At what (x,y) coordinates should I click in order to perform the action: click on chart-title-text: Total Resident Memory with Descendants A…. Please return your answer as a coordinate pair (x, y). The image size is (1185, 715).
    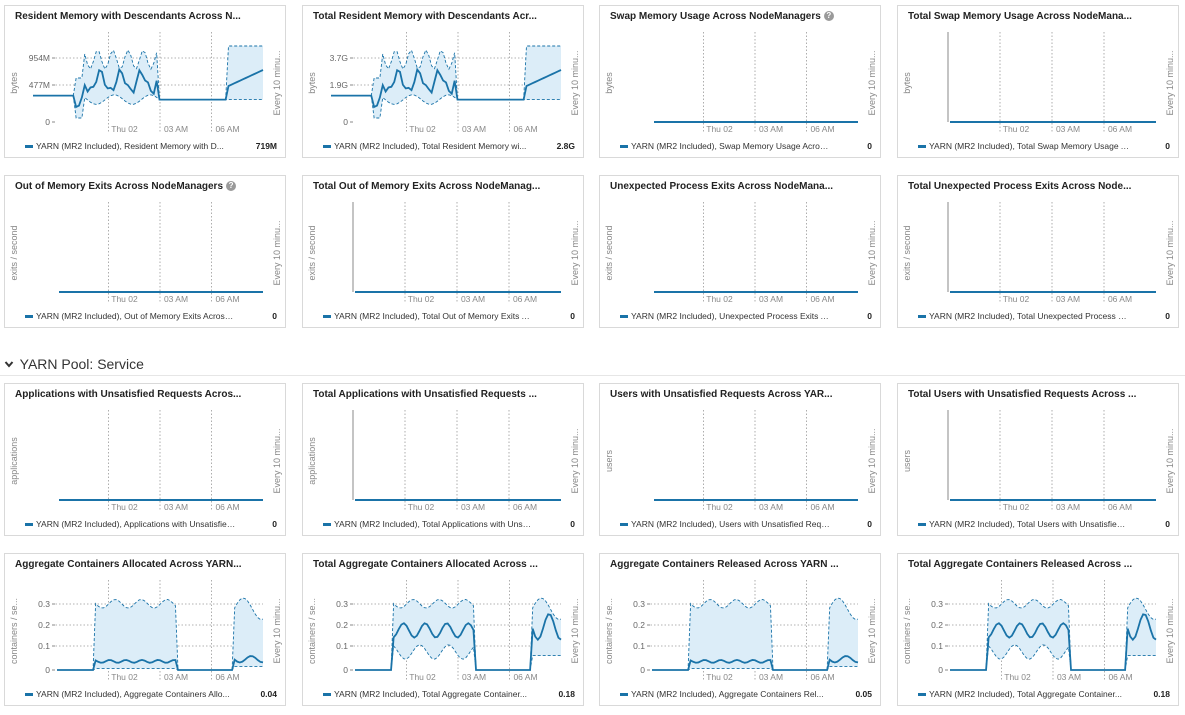
    Looking at the image, I should click on (425, 16).